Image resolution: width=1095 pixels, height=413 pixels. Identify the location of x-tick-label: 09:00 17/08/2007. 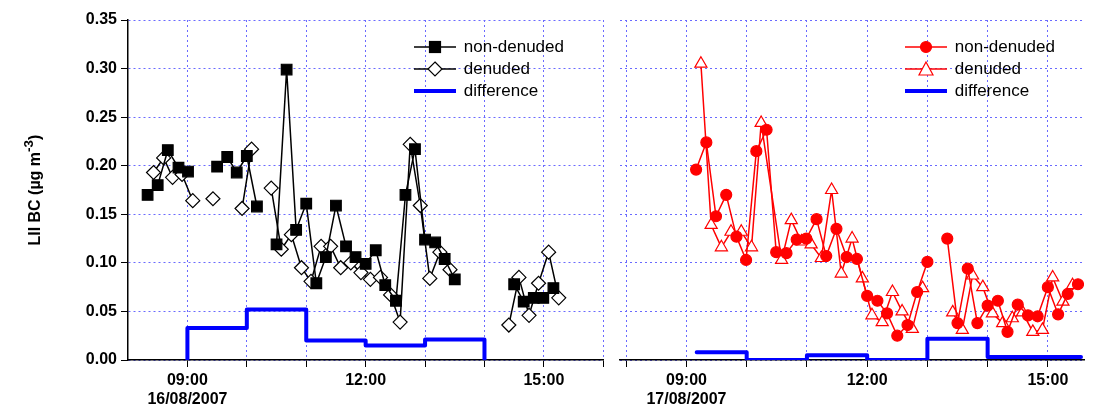
(686, 389).